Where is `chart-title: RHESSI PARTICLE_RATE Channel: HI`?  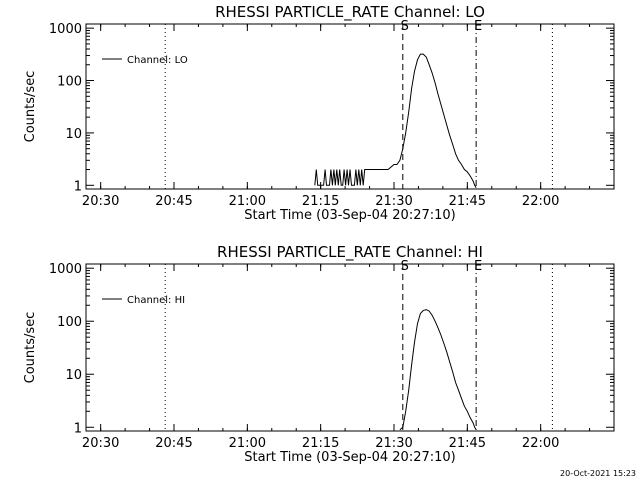
chart-title: RHESSI PARTICLE_RATE Channel: HI is located at coordinates (350, 252).